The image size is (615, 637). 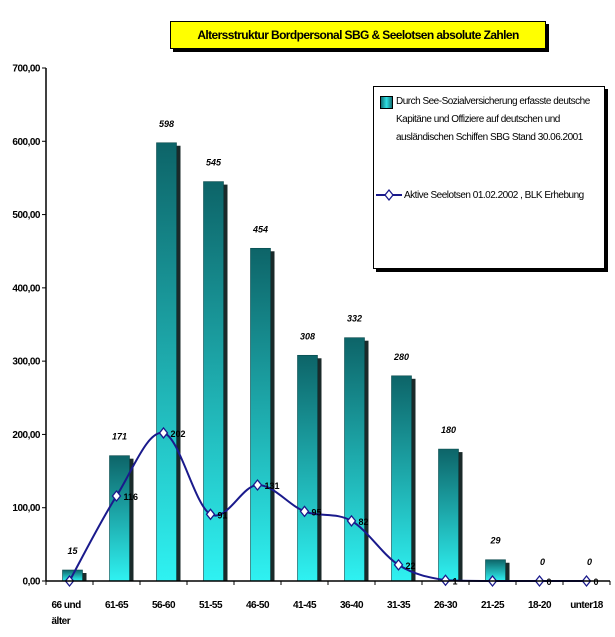 What do you see at coordinates (492, 605) in the screenshot?
I see `x-tick-label: 21-25` at bounding box center [492, 605].